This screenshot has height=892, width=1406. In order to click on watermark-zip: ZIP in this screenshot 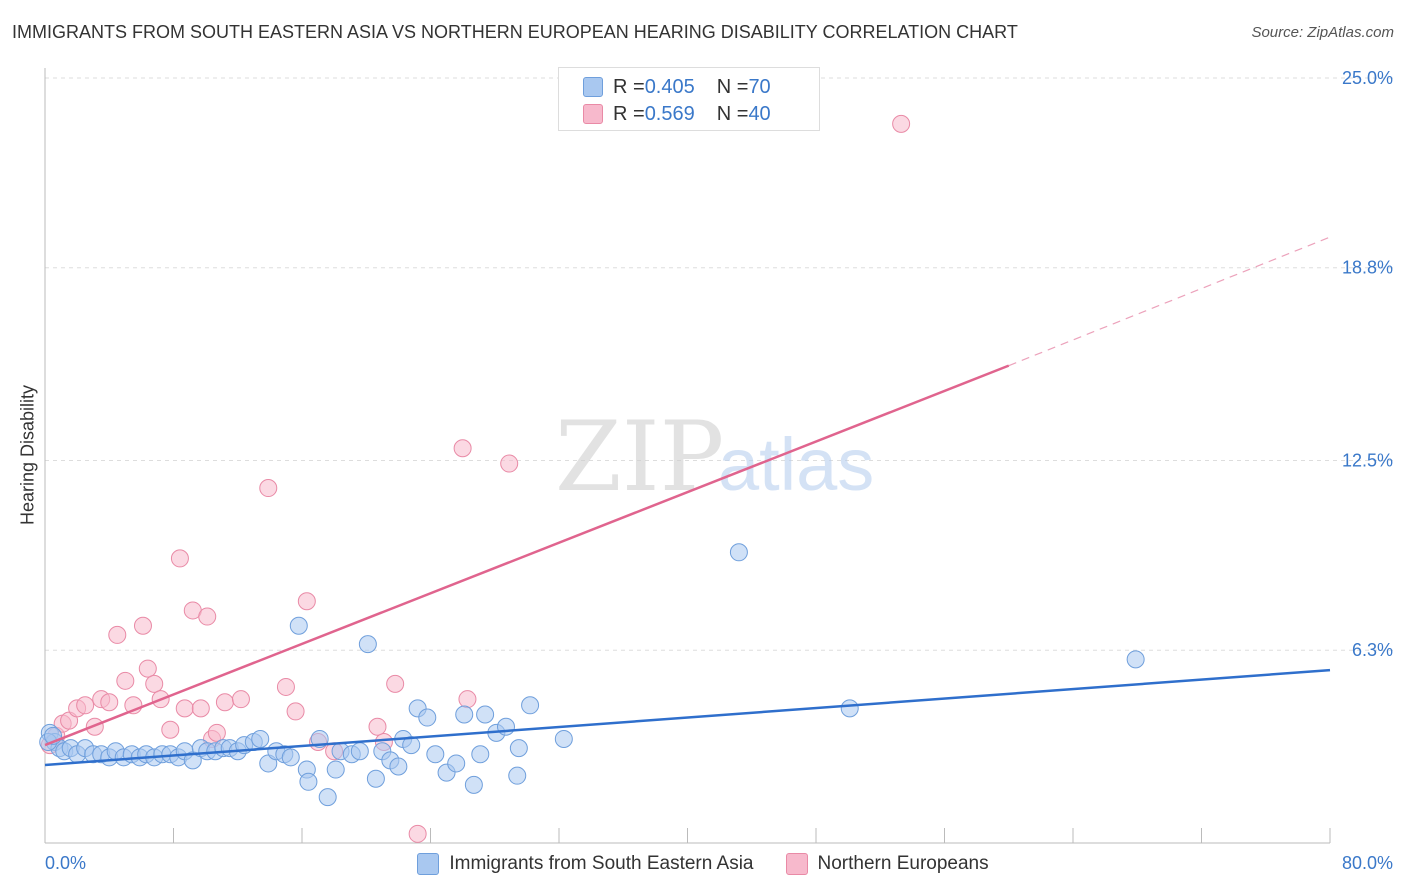, I will do `click(639, 457)`.